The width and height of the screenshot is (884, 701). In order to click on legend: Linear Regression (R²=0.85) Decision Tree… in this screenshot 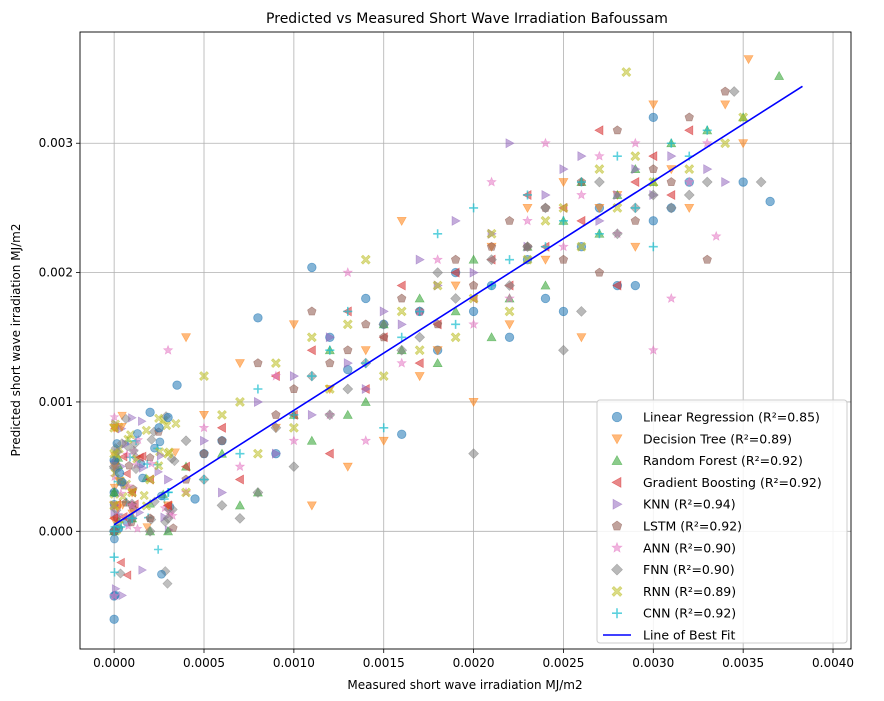, I will do `click(722, 521)`.